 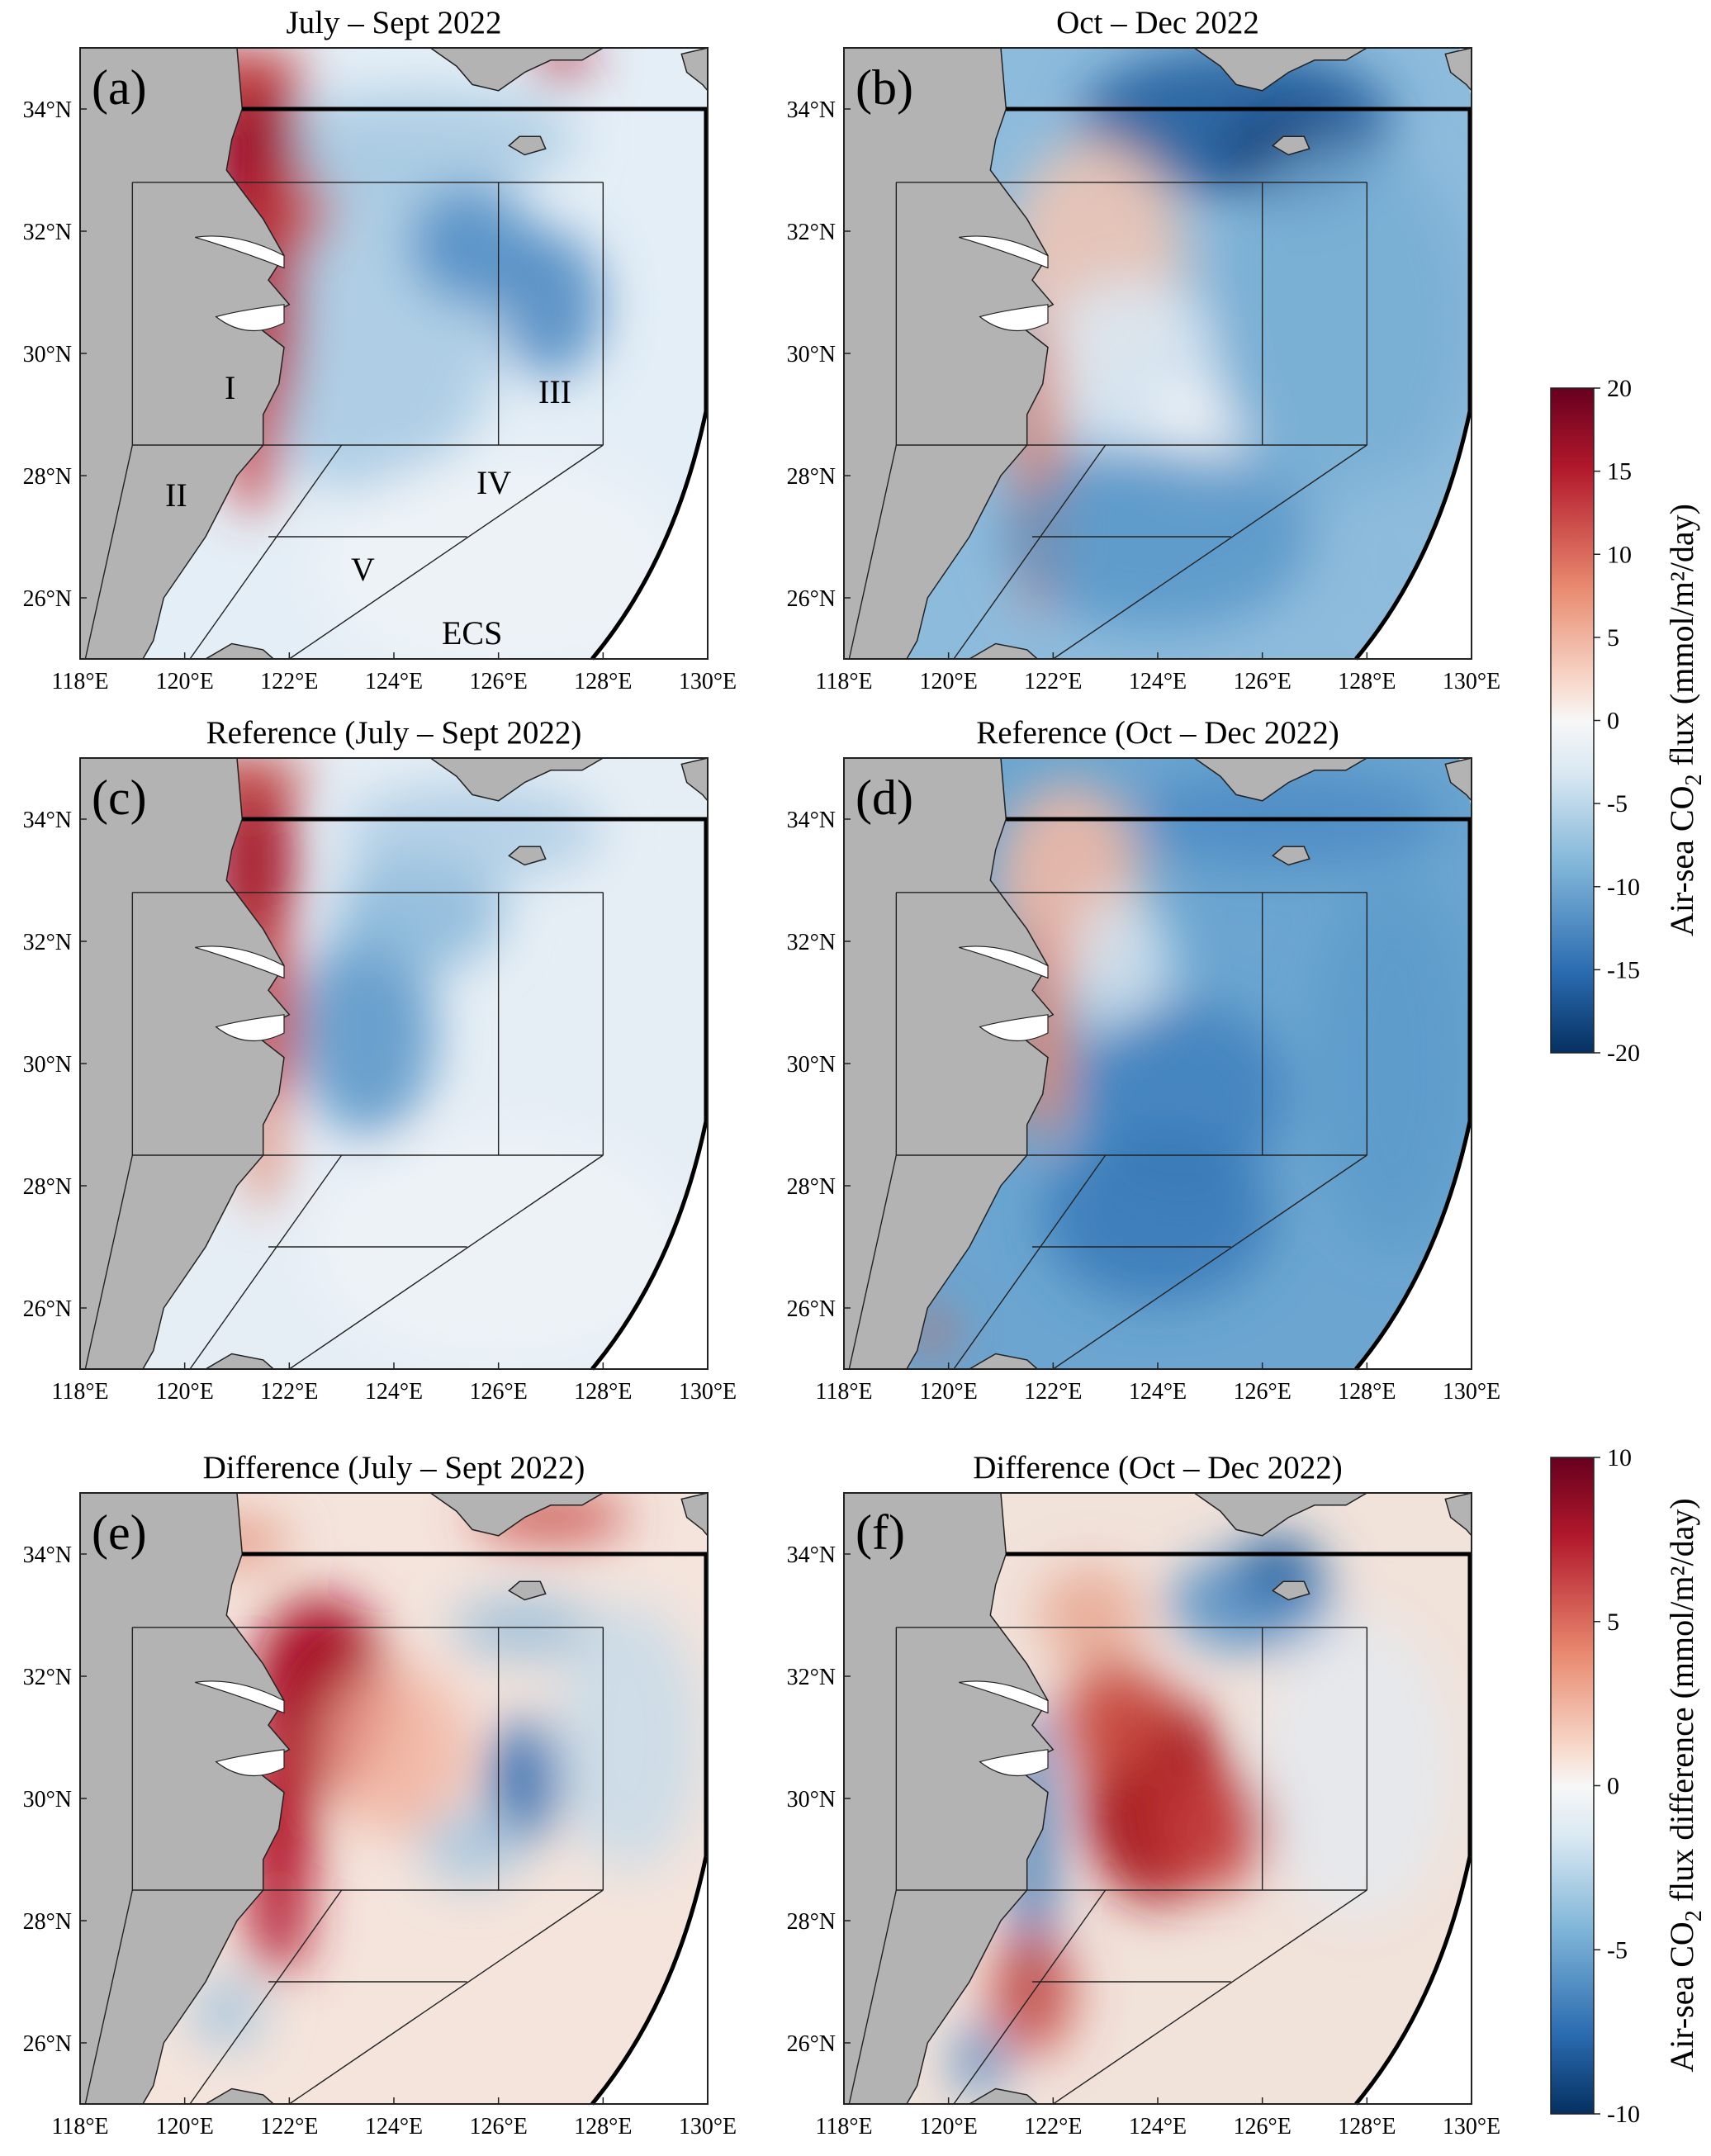 I want to click on panel-f-title: Difference (Oct – Dec 2022), so click(x=1158, y=1468).